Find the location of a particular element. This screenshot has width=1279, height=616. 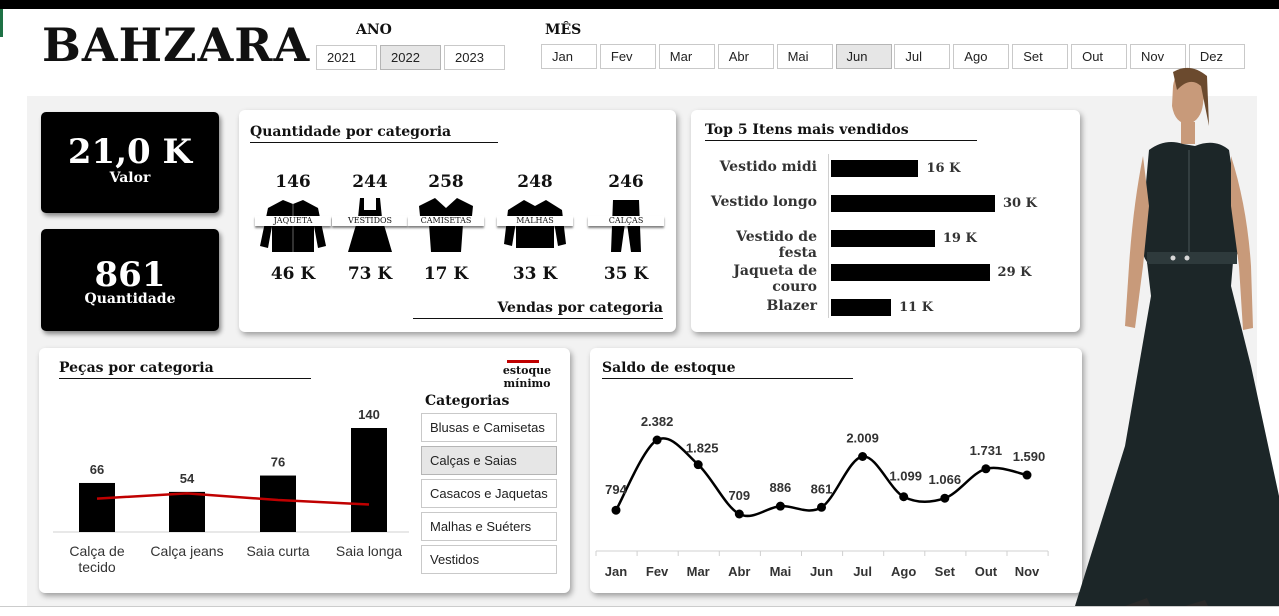

categoria-option: Malhas e Suéters is located at coordinates (489, 526).